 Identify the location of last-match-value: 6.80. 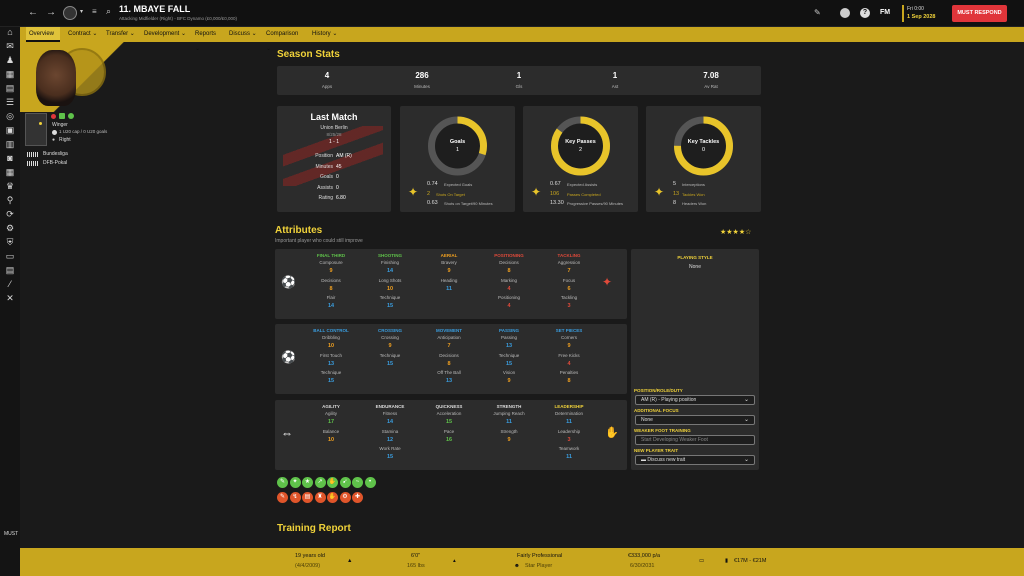
(341, 198).